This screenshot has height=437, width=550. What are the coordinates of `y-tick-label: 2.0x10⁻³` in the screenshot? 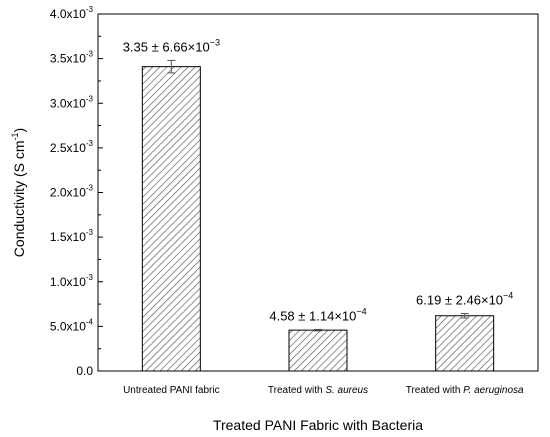 It's located at (72, 192).